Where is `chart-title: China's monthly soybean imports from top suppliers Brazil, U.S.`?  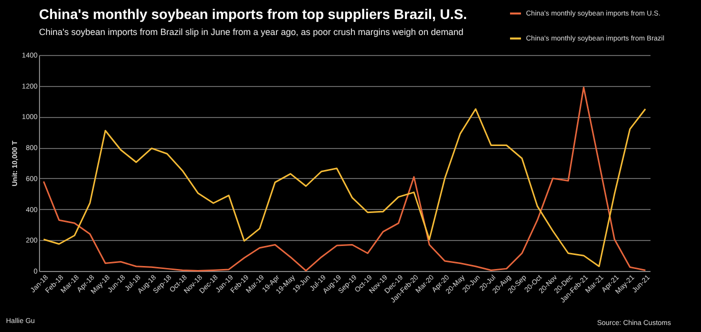
chart-title: China's monthly soybean imports from top suppliers Brazil, U.S. is located at coordinates (253, 14).